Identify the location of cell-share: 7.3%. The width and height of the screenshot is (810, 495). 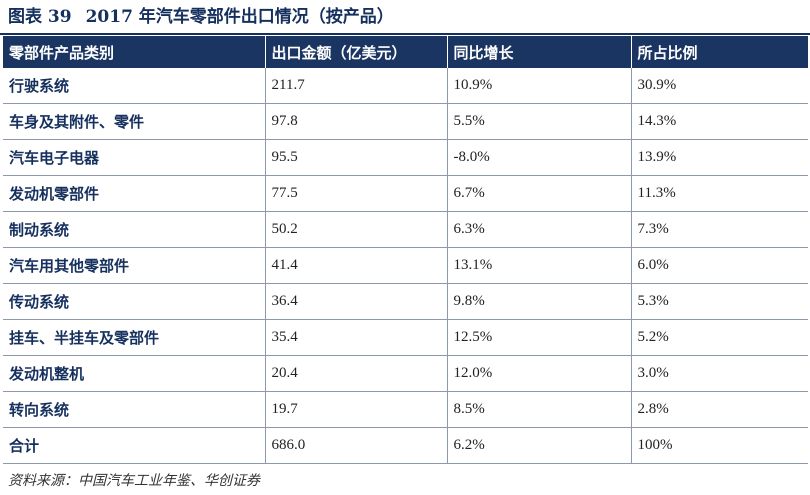
(719, 229).